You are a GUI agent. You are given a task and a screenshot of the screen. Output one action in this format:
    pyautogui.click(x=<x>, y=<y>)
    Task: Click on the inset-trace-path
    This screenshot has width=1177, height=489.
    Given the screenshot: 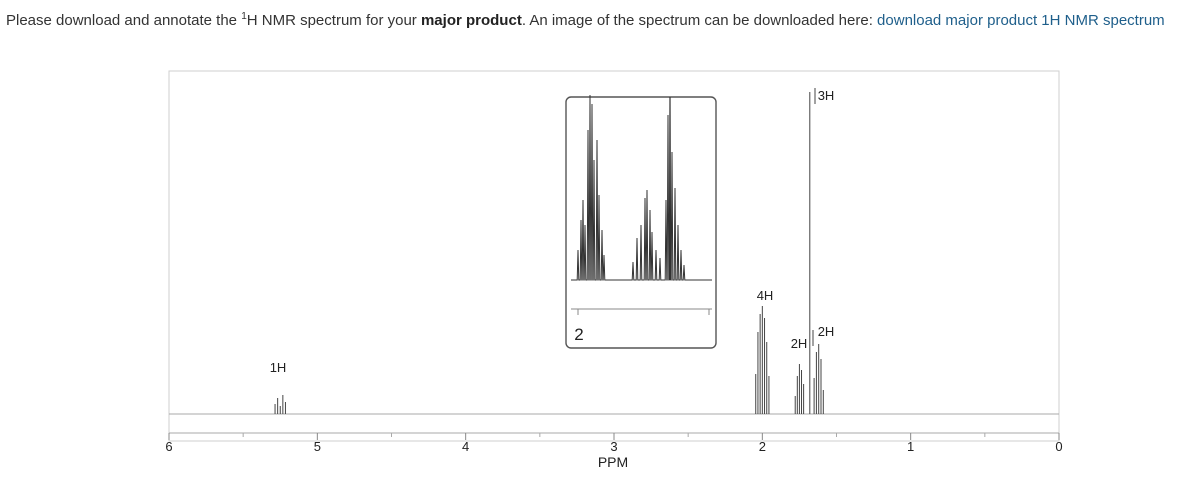 What is the action you would take?
    pyautogui.click(x=641, y=187)
    